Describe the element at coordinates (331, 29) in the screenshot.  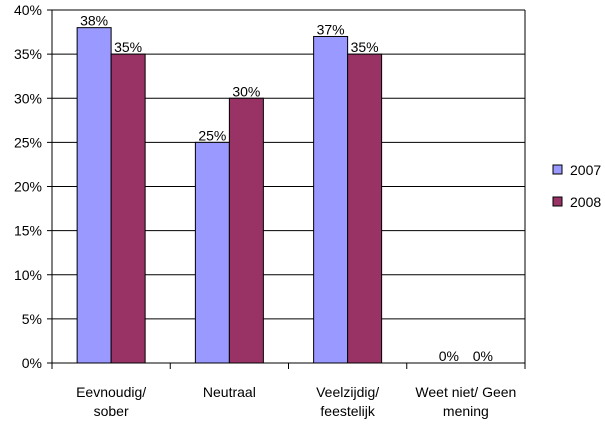
I see `data-label: 37%` at that location.